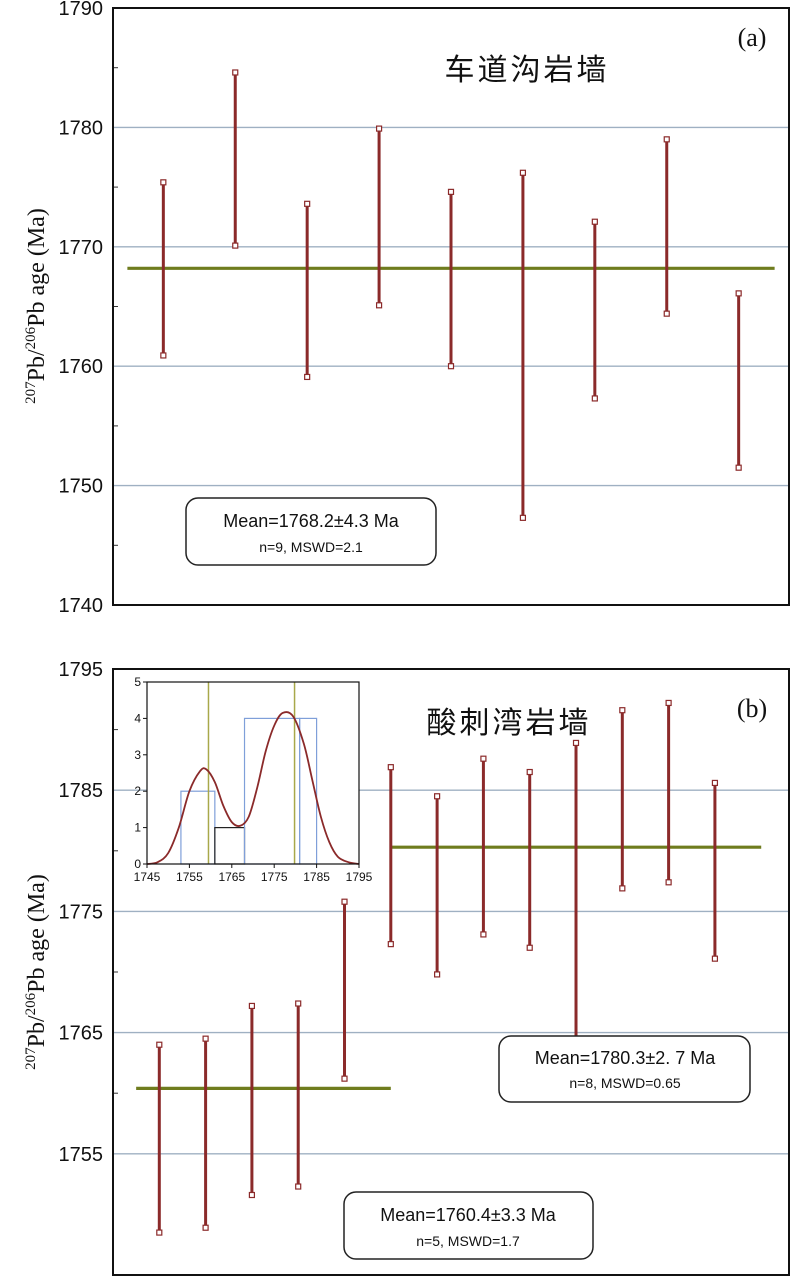  What do you see at coordinates (81, 248) in the screenshot?
I see `panel-a-y-tick-label: 1770` at bounding box center [81, 248].